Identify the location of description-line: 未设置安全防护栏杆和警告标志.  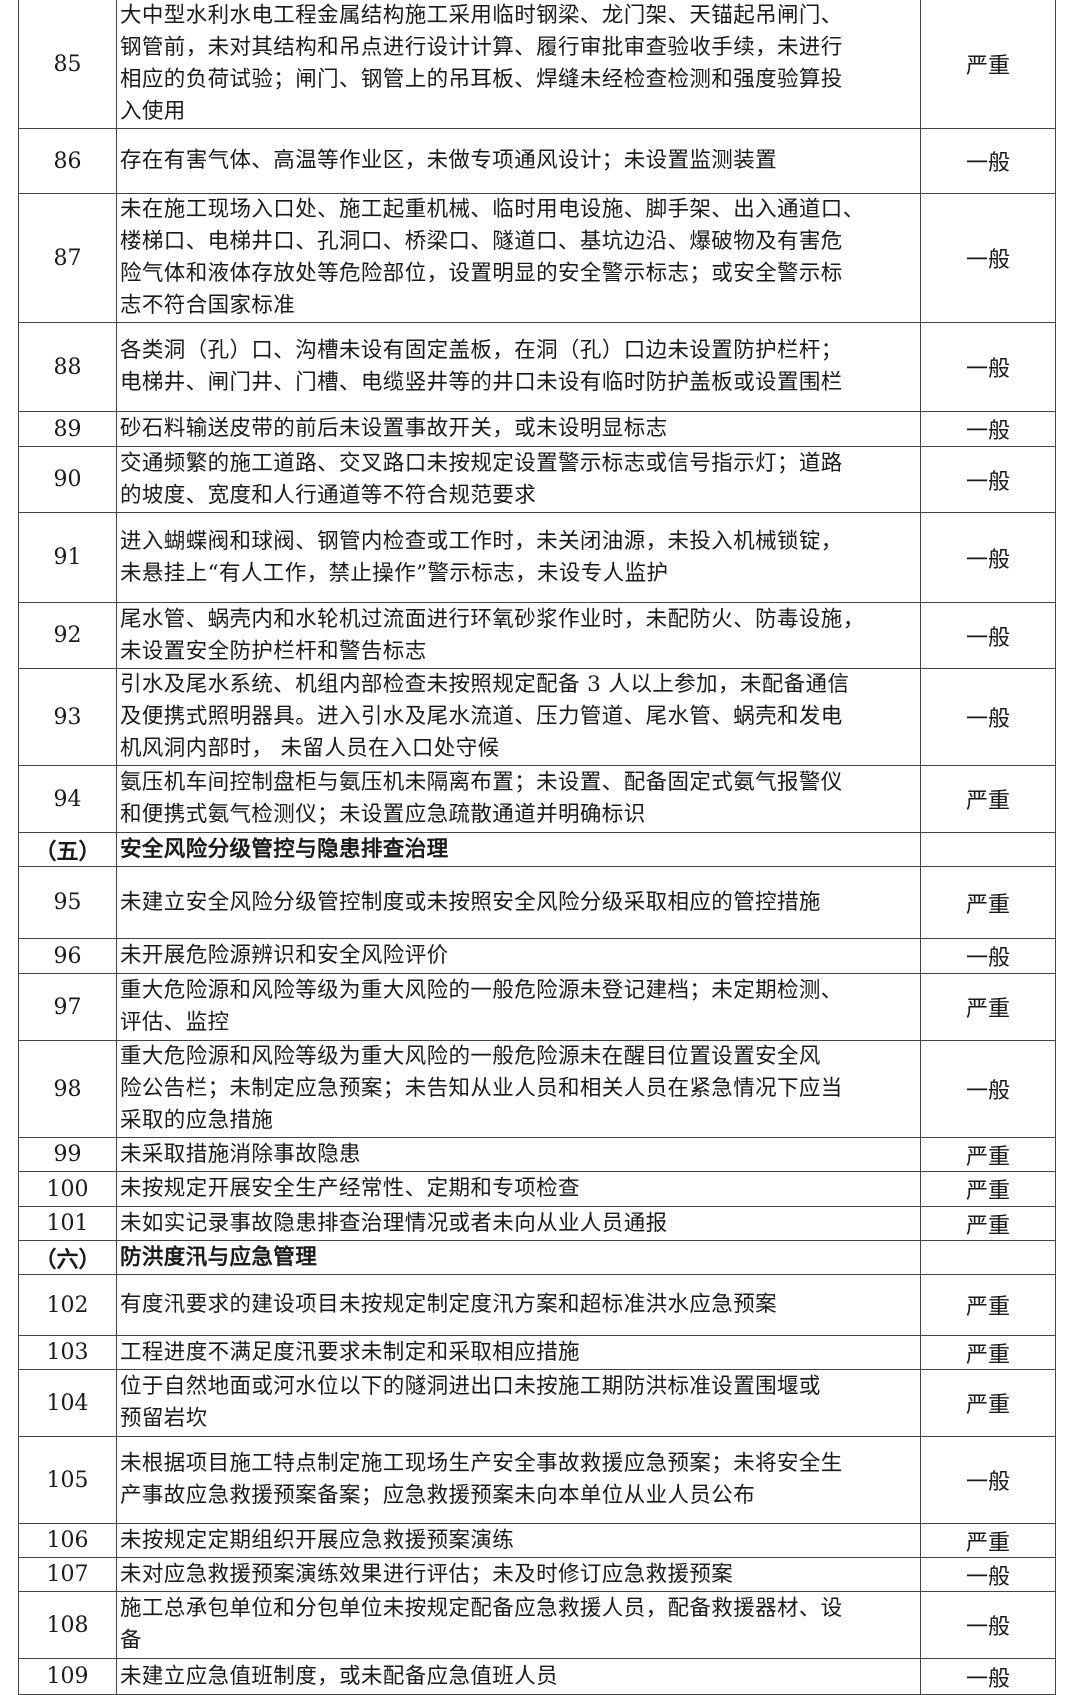
(273, 651).